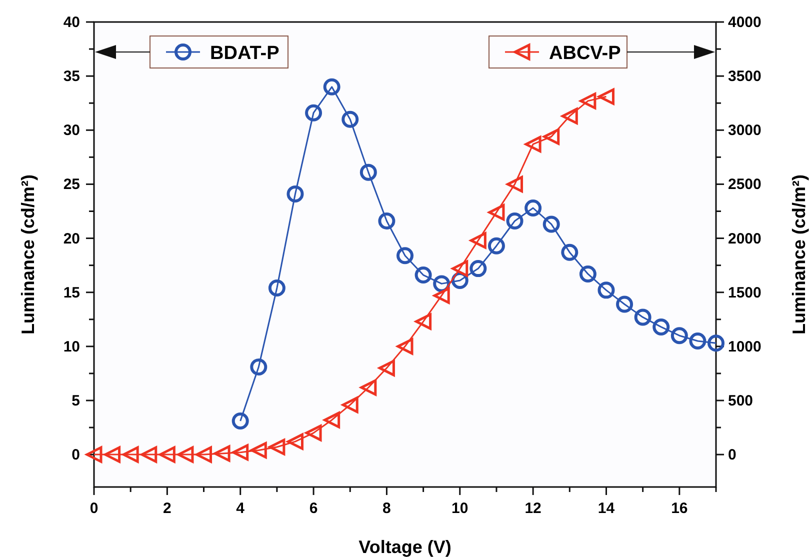 This screenshot has width=811, height=557. What do you see at coordinates (71, 22) in the screenshot?
I see `y-tick-label: 40` at bounding box center [71, 22].